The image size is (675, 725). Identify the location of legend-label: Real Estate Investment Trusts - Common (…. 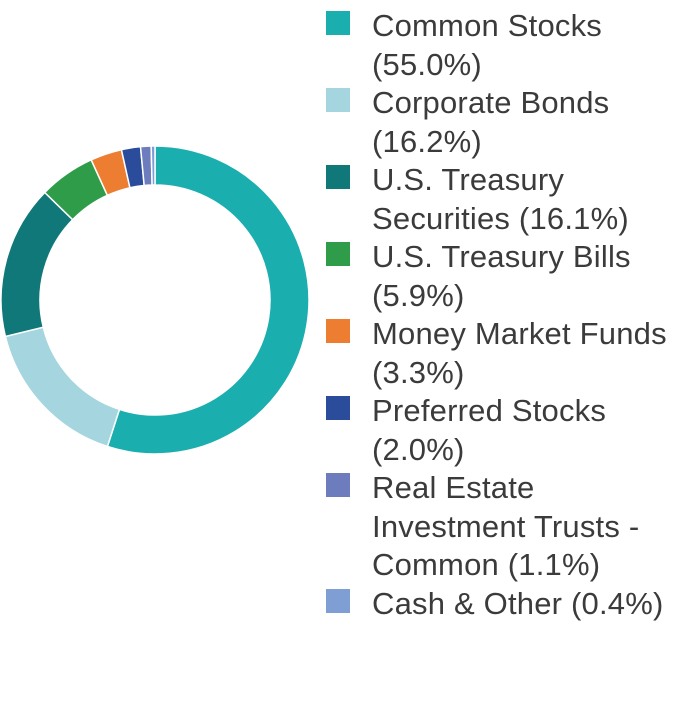
(506, 526).